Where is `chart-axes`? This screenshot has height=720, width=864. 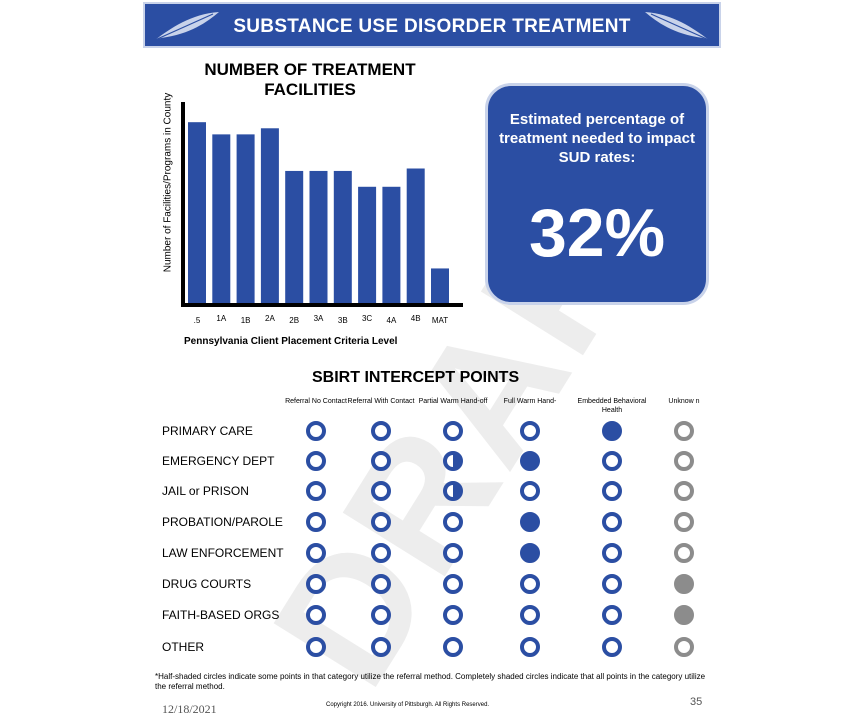
chart-axes is located at coordinates (322, 204).